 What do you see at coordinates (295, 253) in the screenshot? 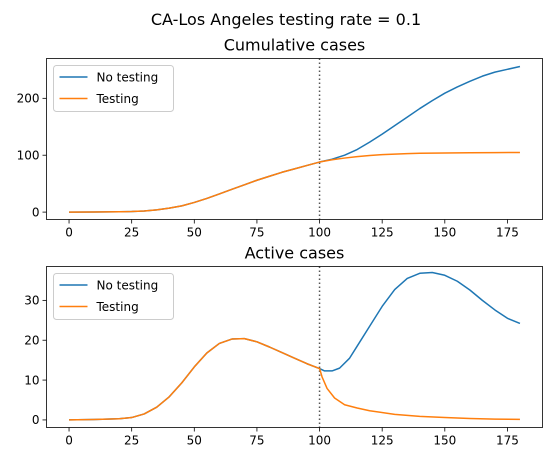
I see `active-cases-title: Active cases` at bounding box center [295, 253].